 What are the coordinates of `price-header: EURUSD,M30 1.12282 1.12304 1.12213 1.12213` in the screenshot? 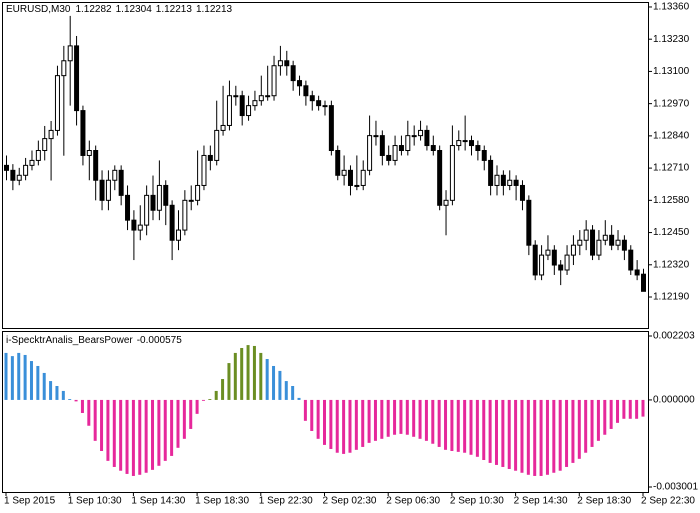 It's located at (119, 9).